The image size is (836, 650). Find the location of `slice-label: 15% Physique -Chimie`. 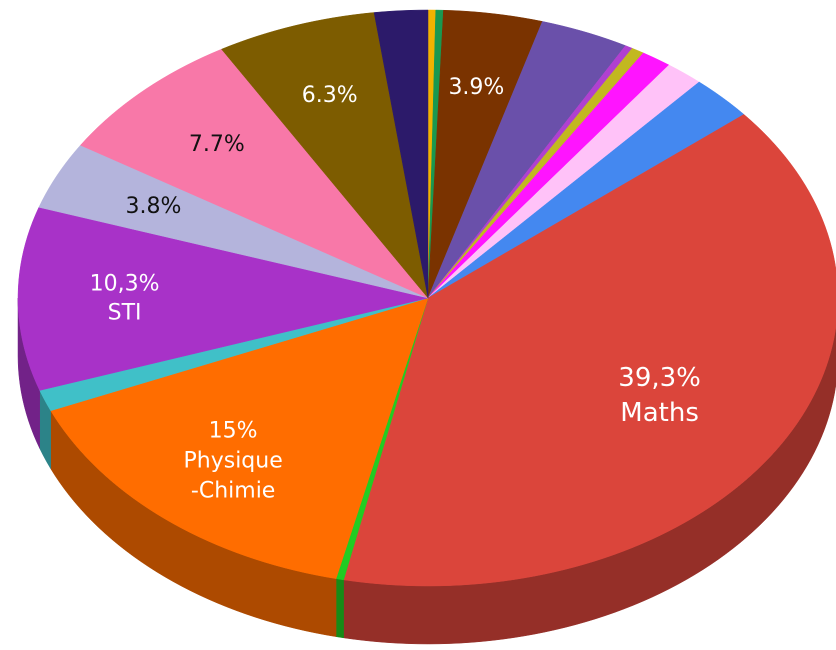

slice-label: 15% Physique -Chimie is located at coordinates (233, 461).